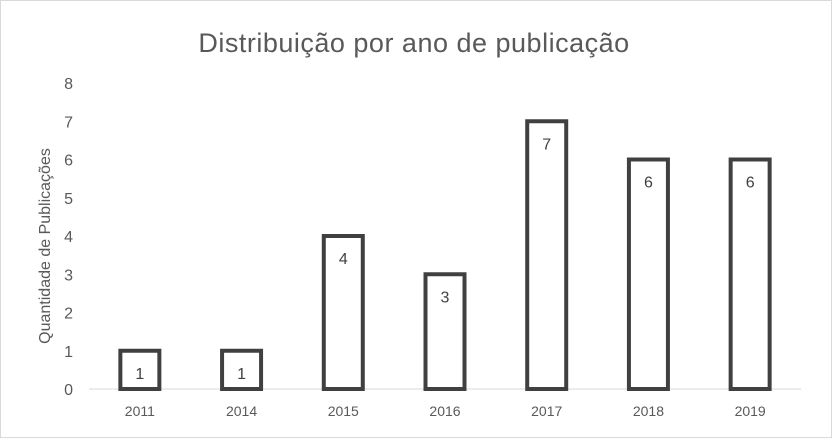 This screenshot has height=445, width=832. I want to click on y-tick-label: 5, so click(68, 199).